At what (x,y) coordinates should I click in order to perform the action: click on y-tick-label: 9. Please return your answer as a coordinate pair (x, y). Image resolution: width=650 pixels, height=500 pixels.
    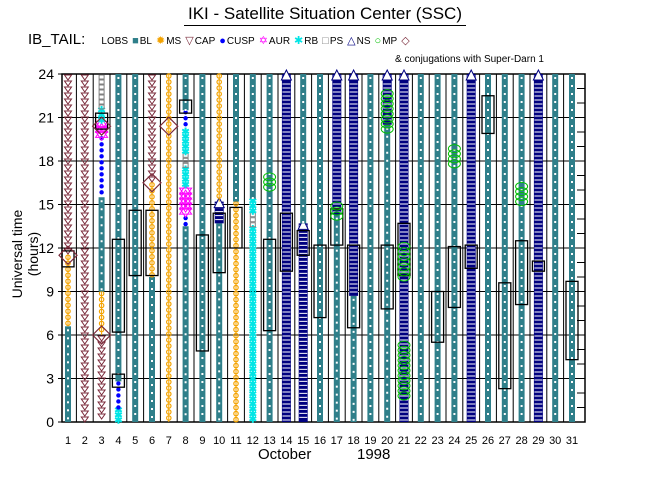
    Looking at the image, I should click on (50, 292).